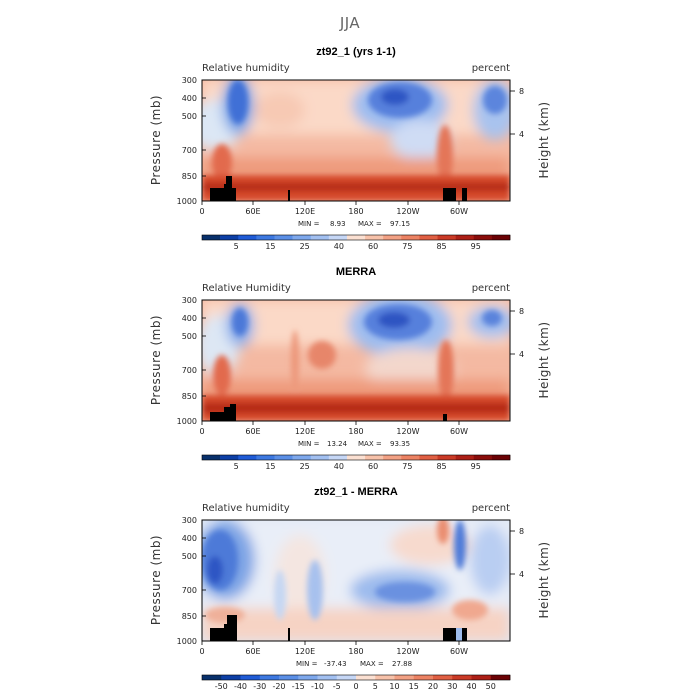 Image resolution: width=700 pixels, height=700 pixels. I want to click on colorbar-label: 10, so click(394, 686).